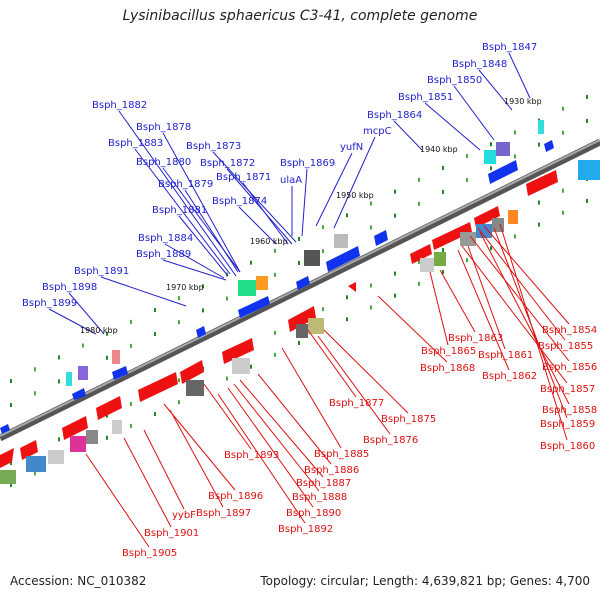 The image size is (600, 600). I want to click on gene-label-lower: Bsph_1857, so click(567, 389).